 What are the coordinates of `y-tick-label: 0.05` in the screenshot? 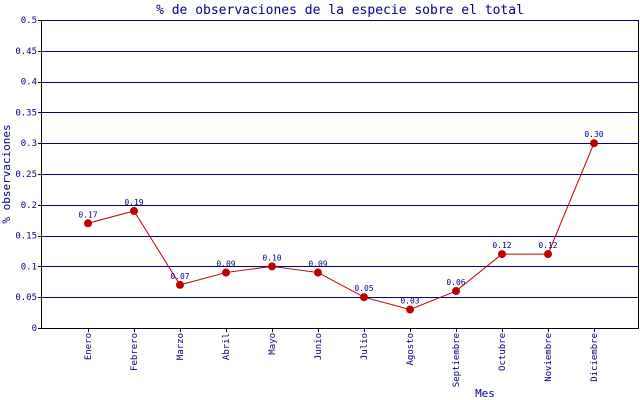 It's located at (26, 298).